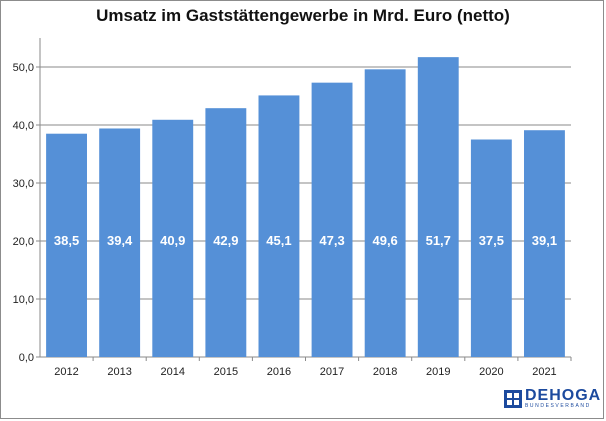  Describe the element at coordinates (23, 68) in the screenshot. I see `y-tick-label: 50,0` at that location.